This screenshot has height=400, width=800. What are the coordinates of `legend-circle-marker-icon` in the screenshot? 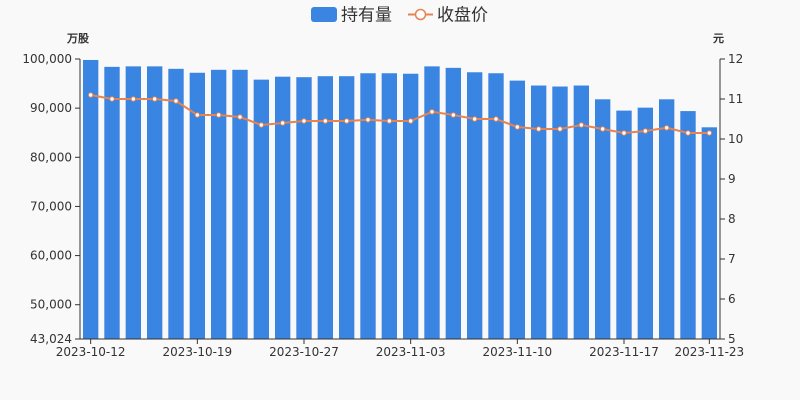 It's located at (420, 14).